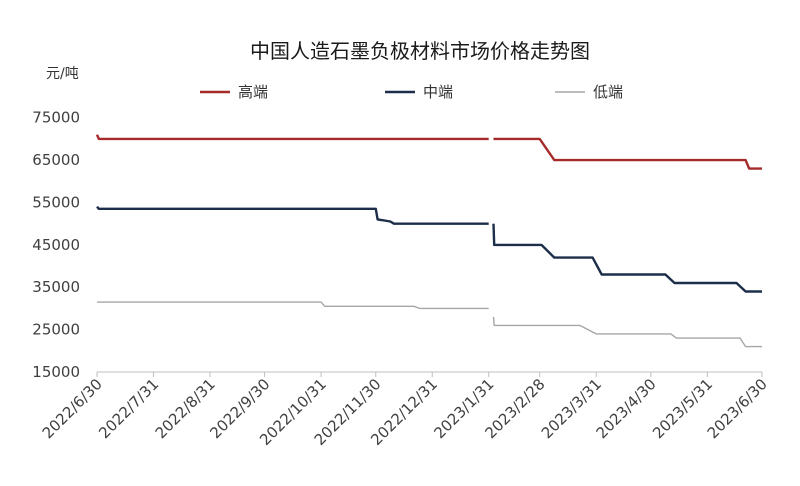  I want to click on y-tick-label: 55000, so click(56, 202).